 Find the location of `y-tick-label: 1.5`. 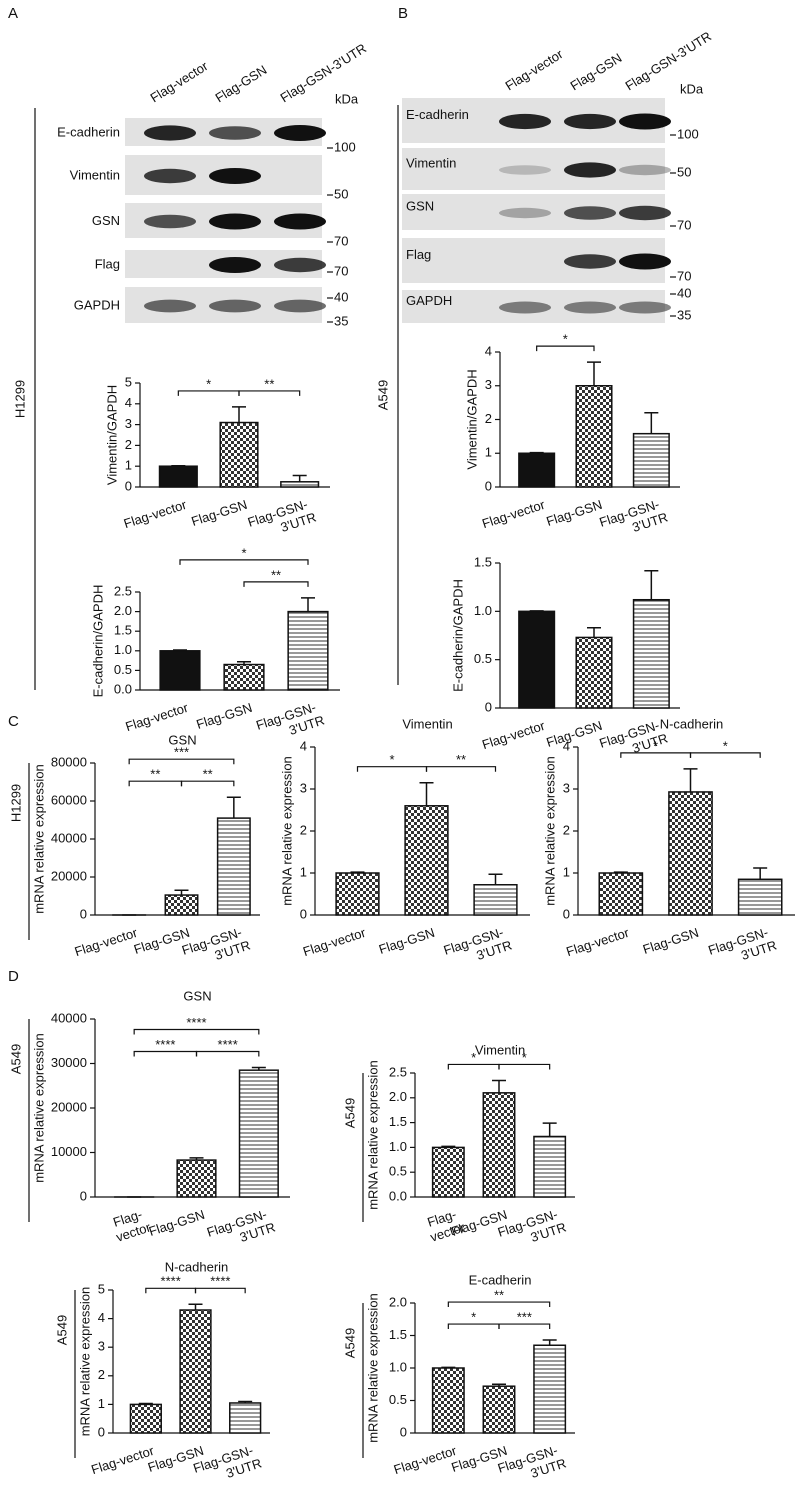

y-tick-label: 1.5 is located at coordinates (398, 1334).